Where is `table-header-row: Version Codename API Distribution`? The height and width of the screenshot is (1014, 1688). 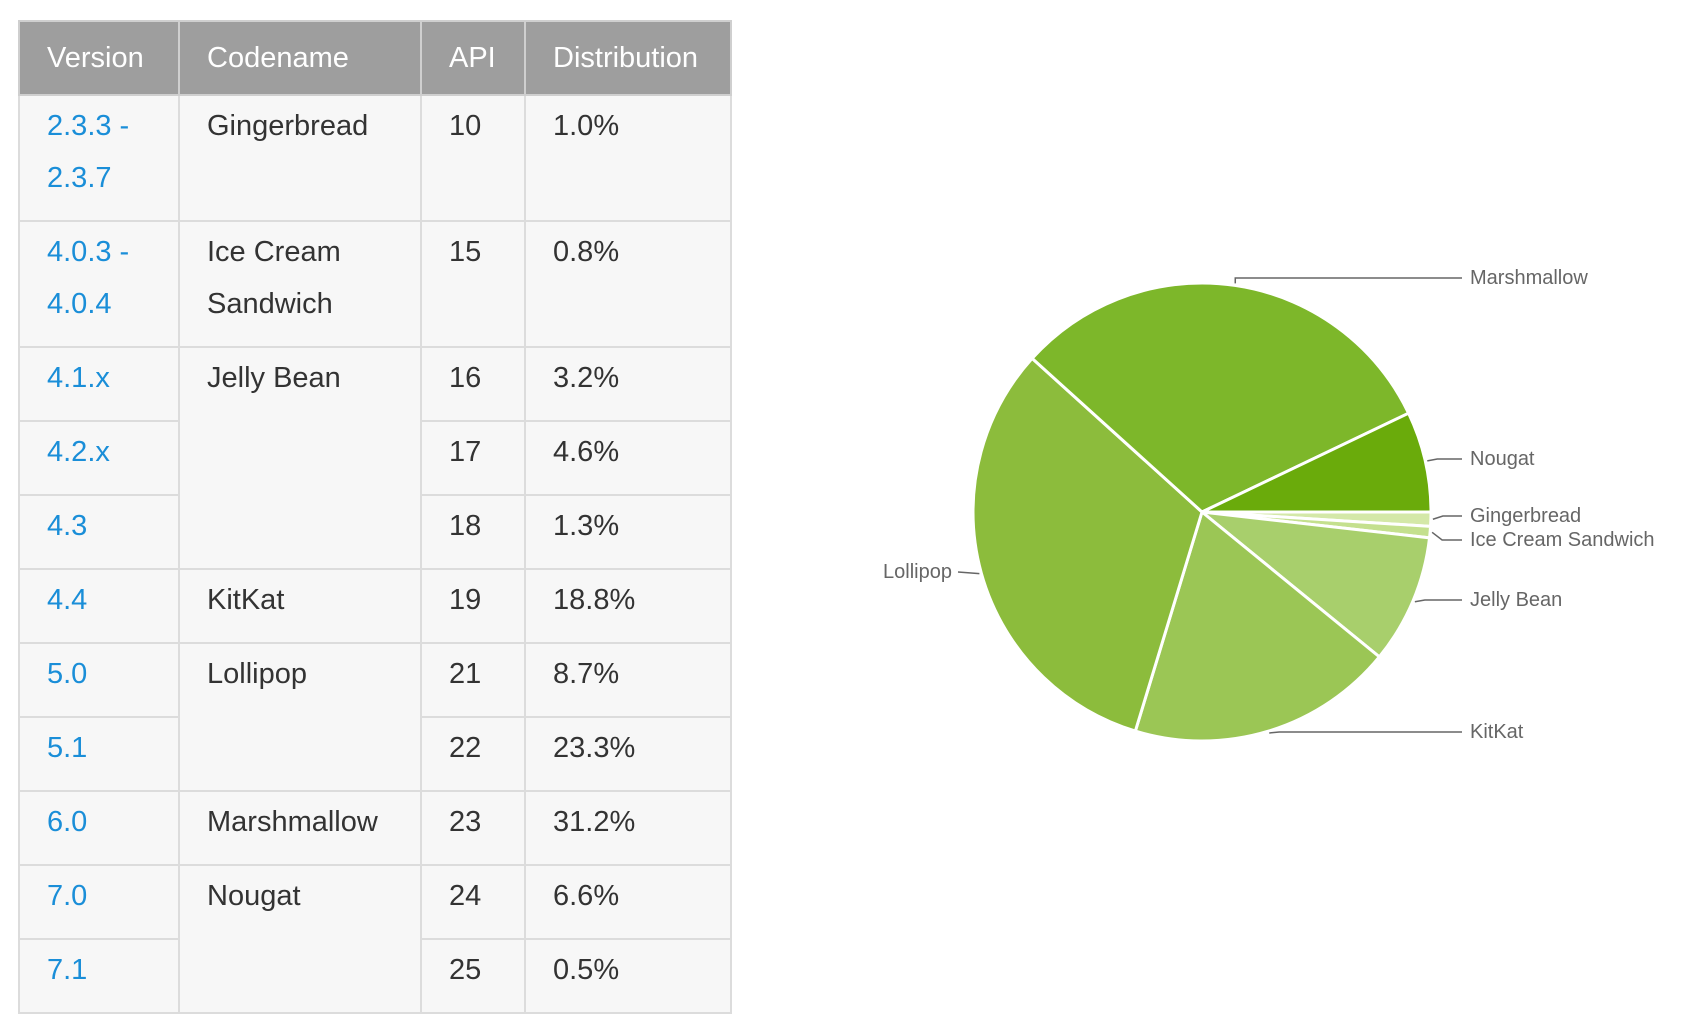 table-header-row: Version Codename API Distribution is located at coordinates (375, 58).